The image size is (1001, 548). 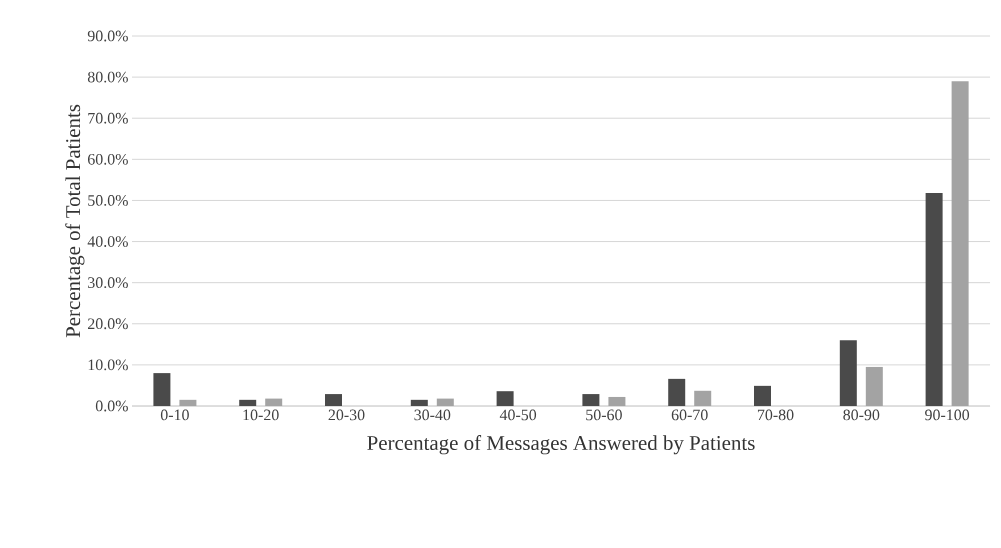 What do you see at coordinates (111, 406) in the screenshot?
I see `y-tick-label: 0.0%` at bounding box center [111, 406].